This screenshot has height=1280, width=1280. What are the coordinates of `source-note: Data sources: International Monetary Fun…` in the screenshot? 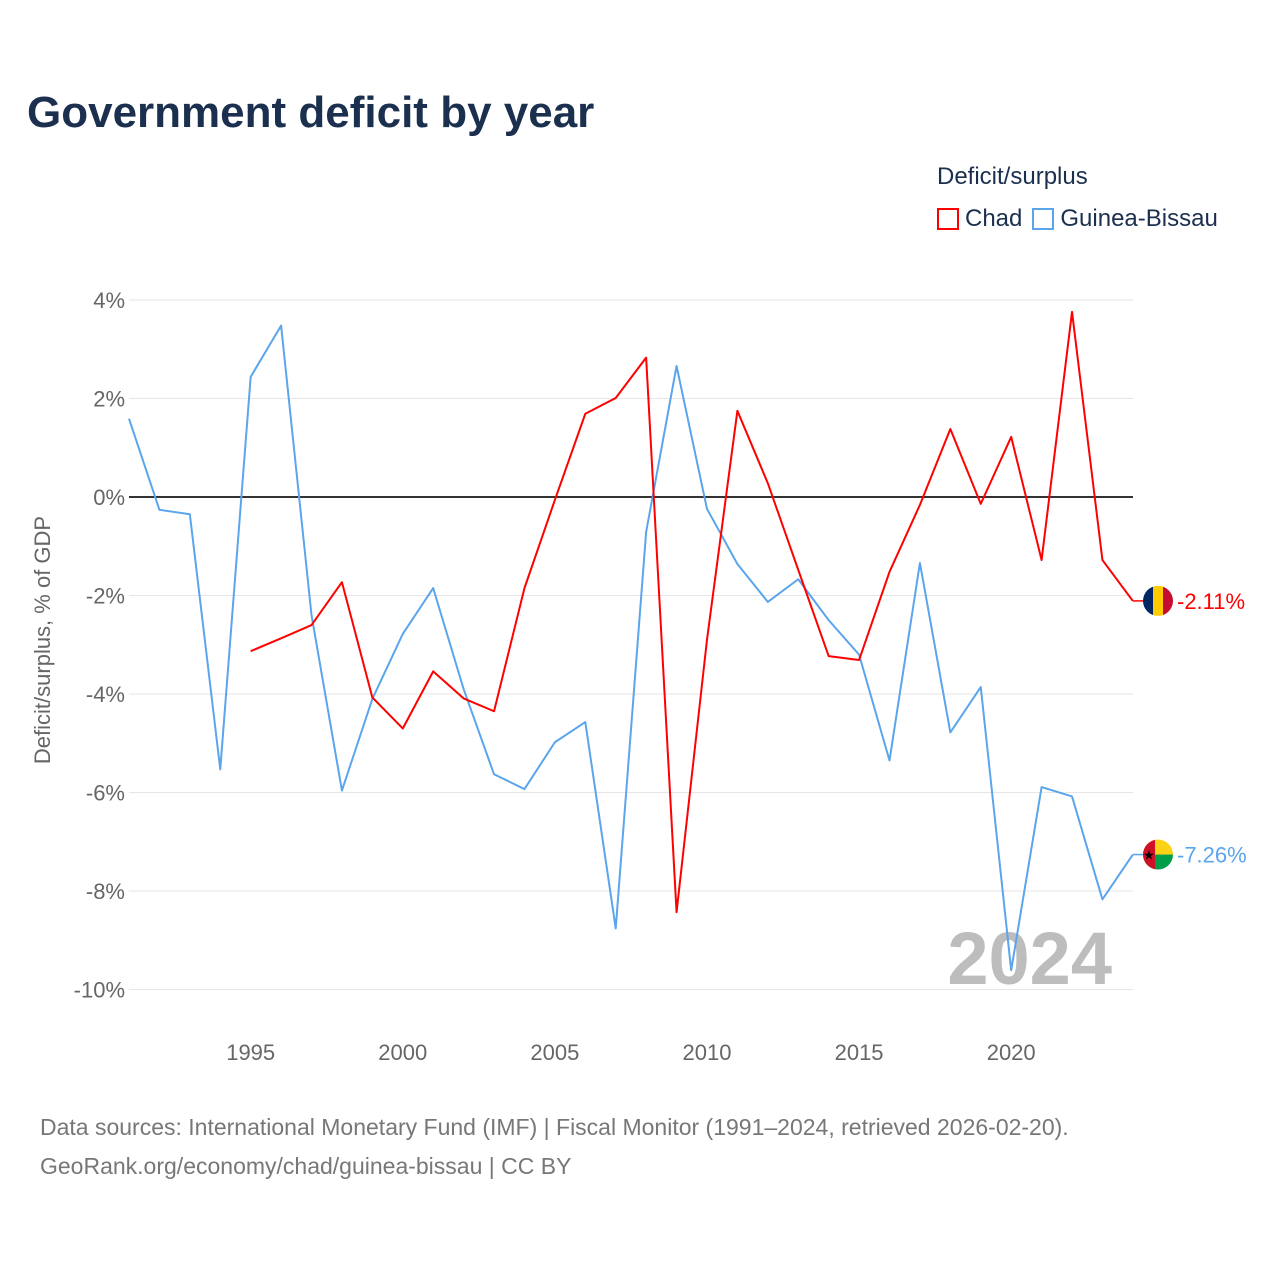 It's located at (554, 1147).